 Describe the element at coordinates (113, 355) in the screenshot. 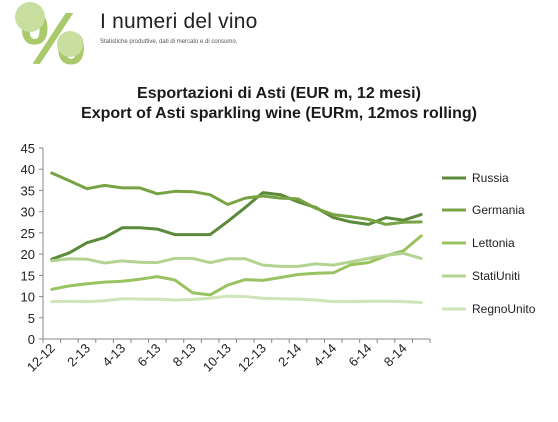

I see `x-tick-label: 4-13` at that location.